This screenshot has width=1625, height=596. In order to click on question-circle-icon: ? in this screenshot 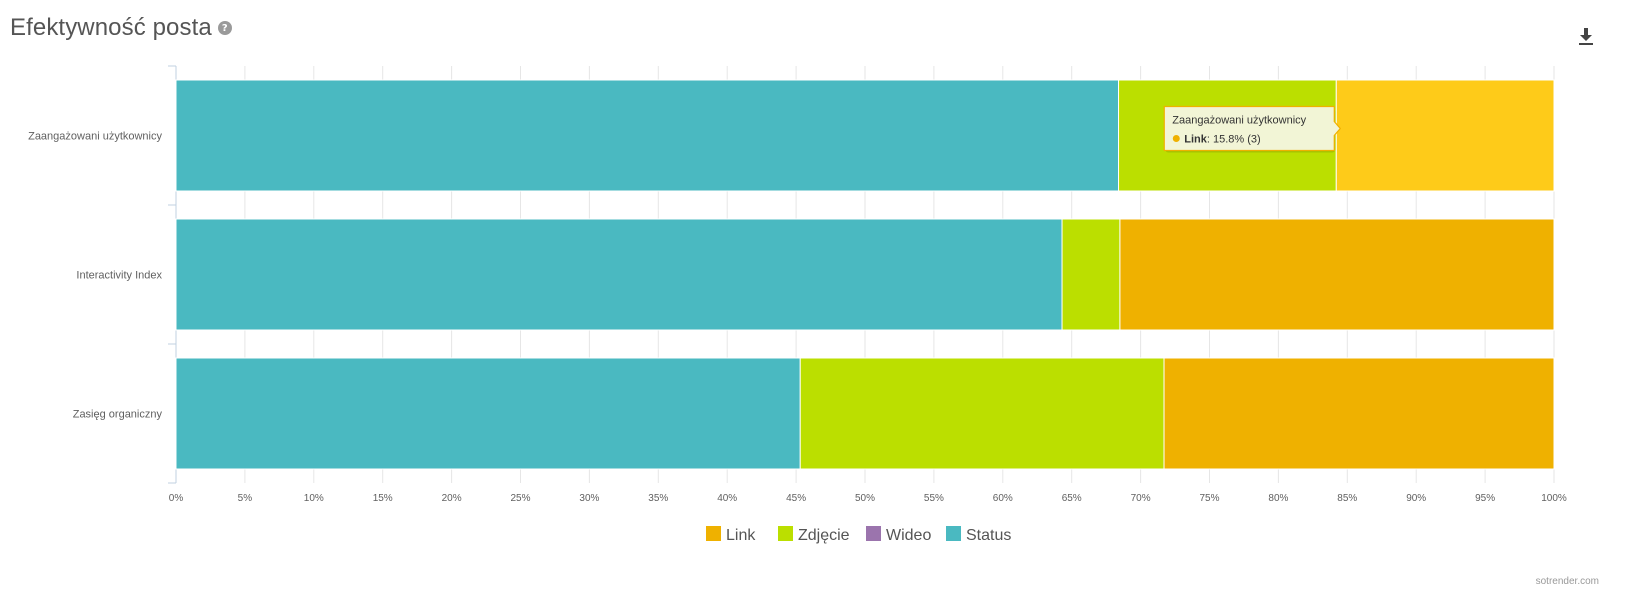, I will do `click(224, 28)`.